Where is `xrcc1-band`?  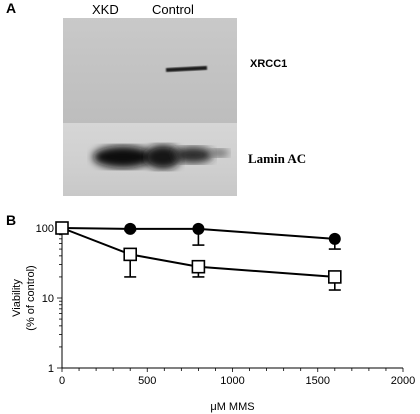
xrcc1-band is located at coordinates (186, 69).